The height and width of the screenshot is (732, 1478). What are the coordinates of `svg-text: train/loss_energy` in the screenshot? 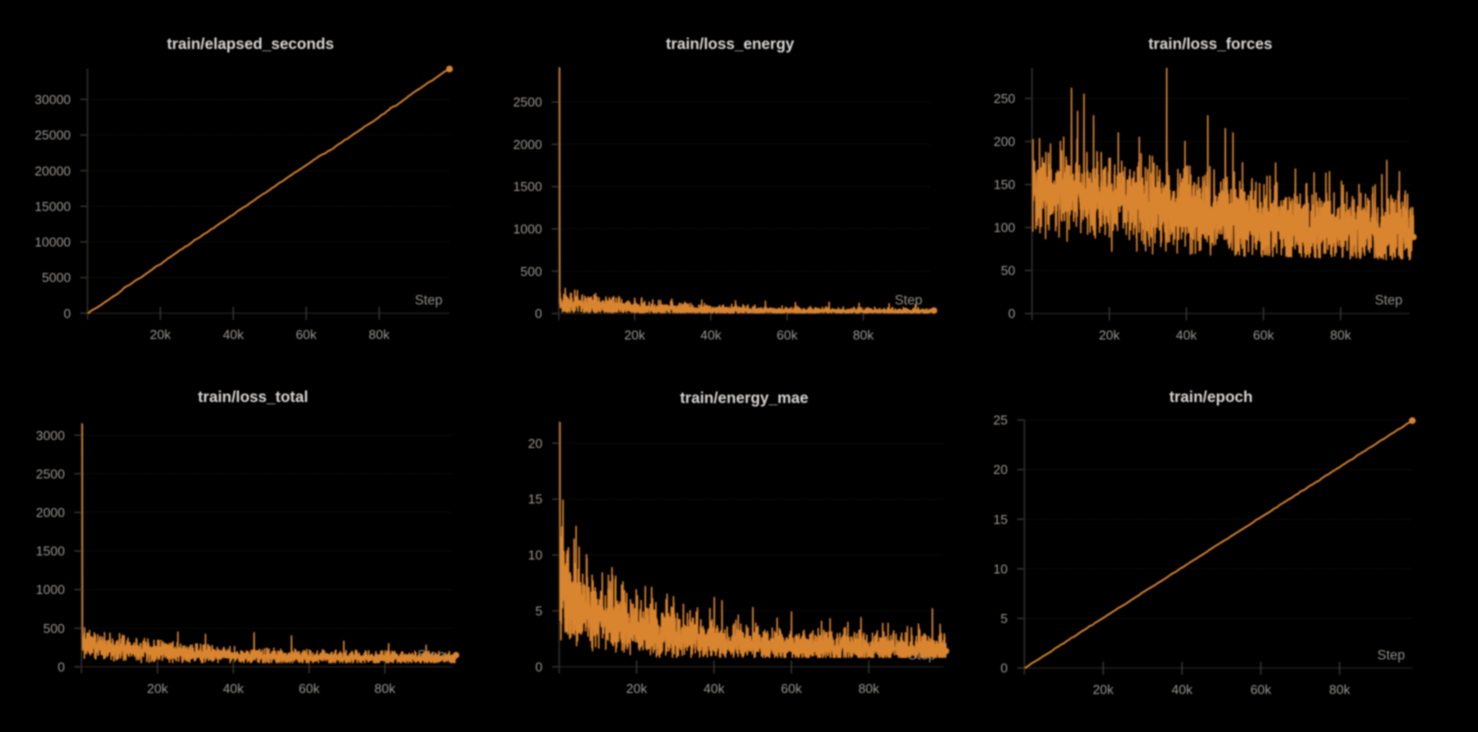 It's located at (730, 44).